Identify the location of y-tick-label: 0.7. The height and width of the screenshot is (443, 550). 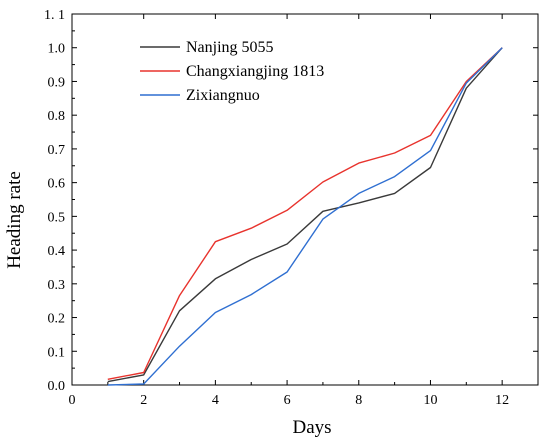
(57, 150).